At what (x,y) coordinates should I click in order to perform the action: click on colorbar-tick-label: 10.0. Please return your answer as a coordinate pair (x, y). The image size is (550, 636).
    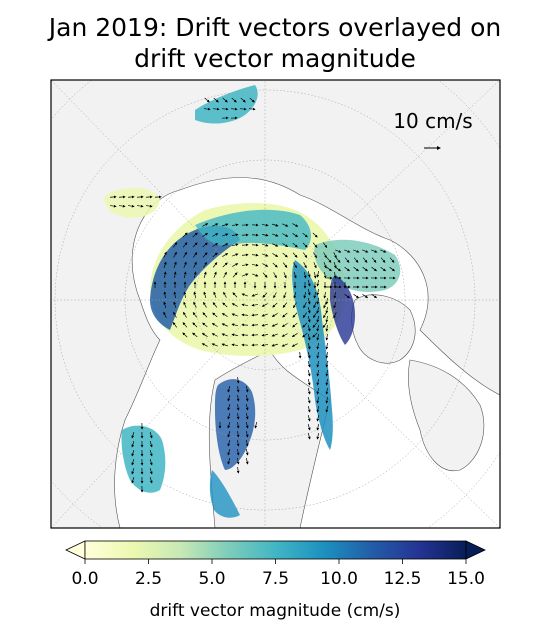
    Looking at the image, I should click on (339, 579).